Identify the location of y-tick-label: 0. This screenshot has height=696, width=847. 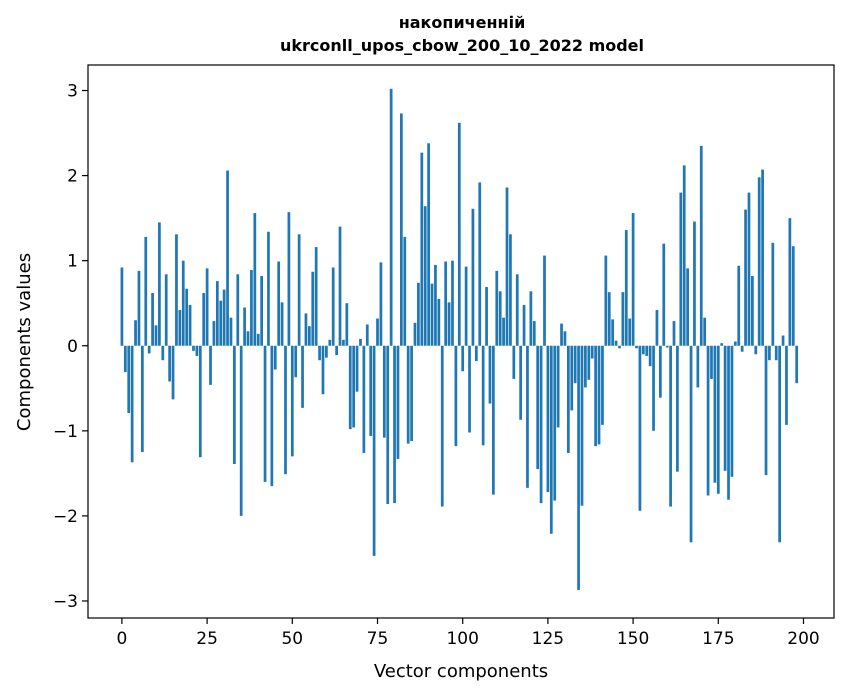
(72, 347).